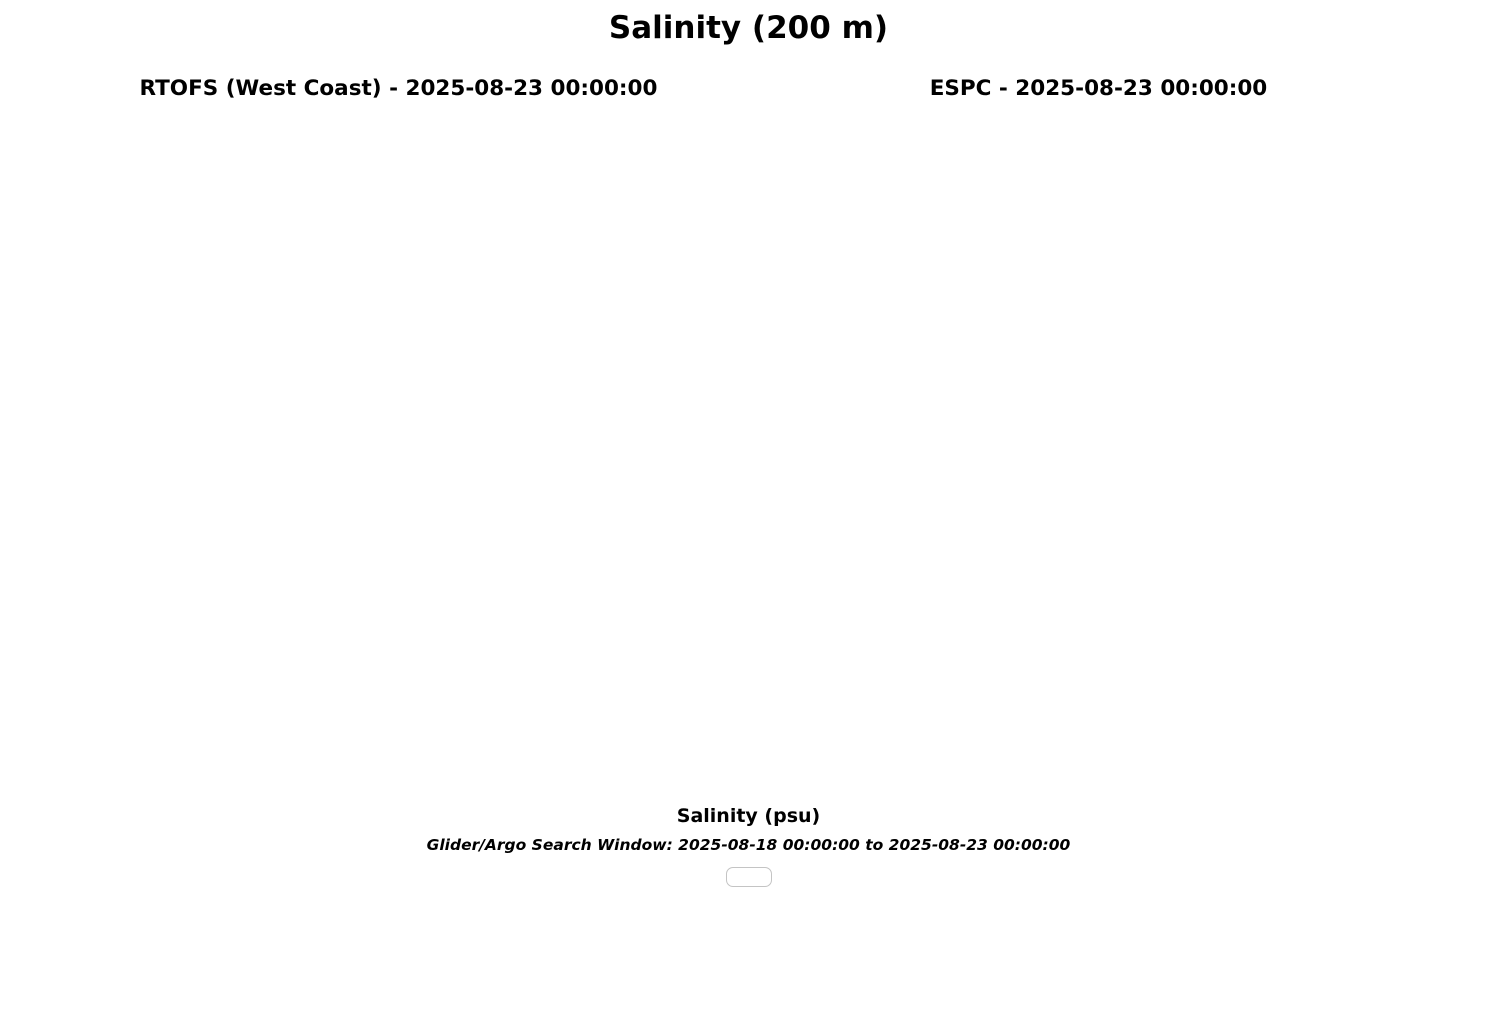 This screenshot has height=1014, width=1497. I want to click on panel-title-rtofs: RTOFS (West Coast) - 2025-08-23 00:00:00, so click(398, 88).